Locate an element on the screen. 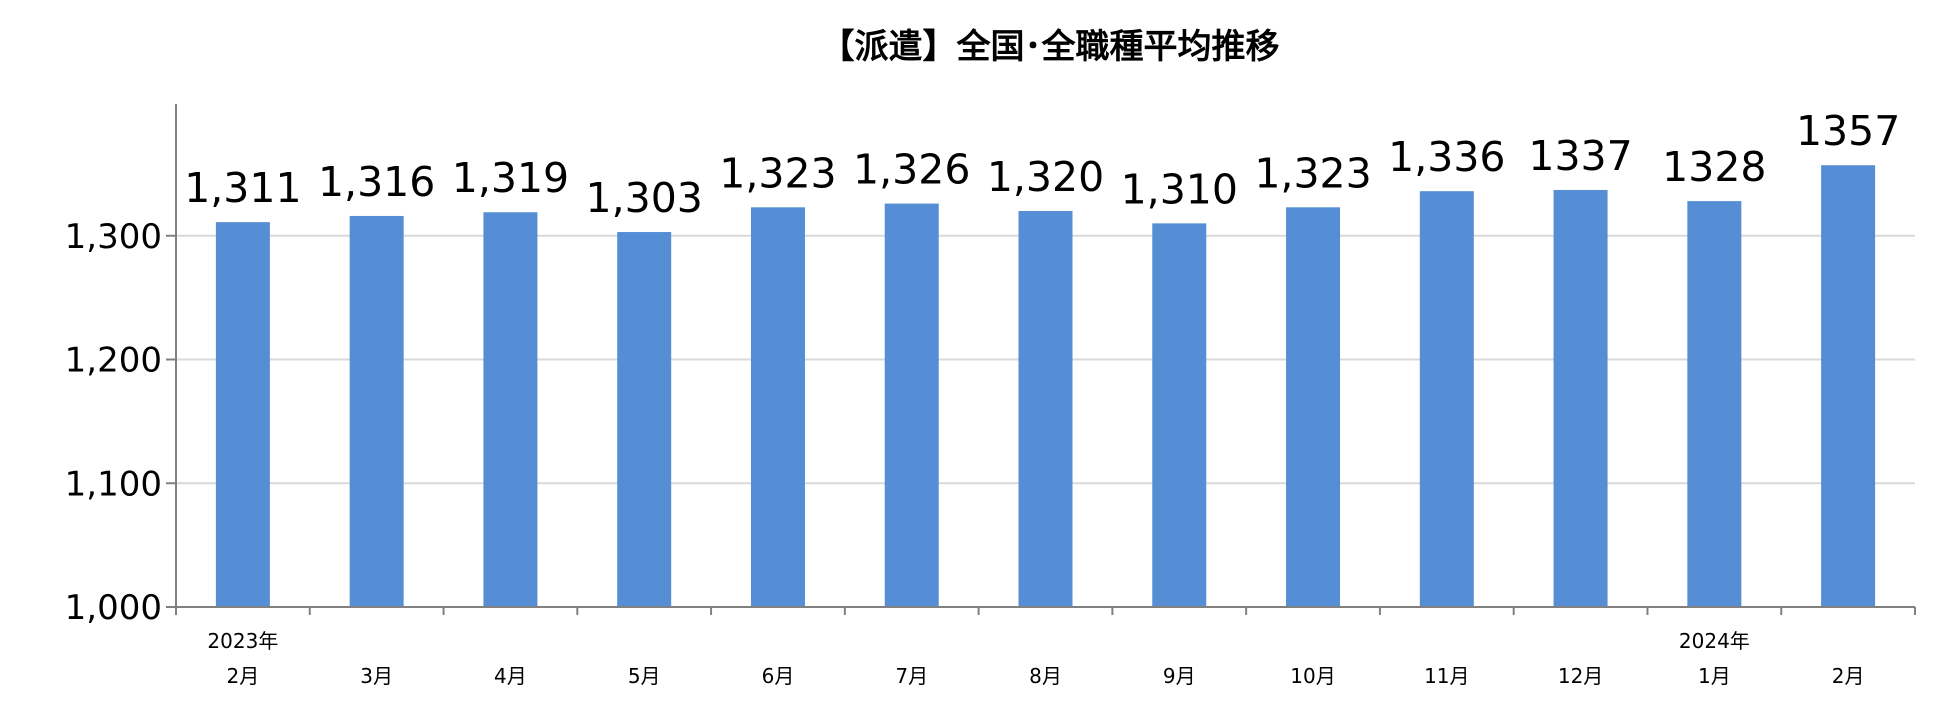 The height and width of the screenshot is (715, 1950). x-tick-label: 7月 is located at coordinates (911, 676).